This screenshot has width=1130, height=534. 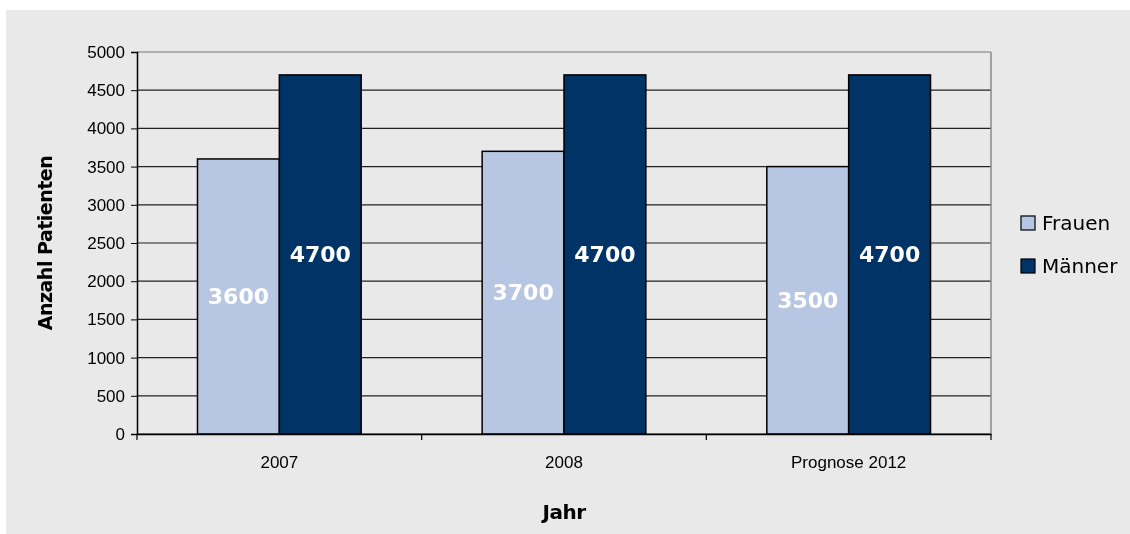 What do you see at coordinates (110, 396) in the screenshot?
I see `y-tick-label: 500` at bounding box center [110, 396].